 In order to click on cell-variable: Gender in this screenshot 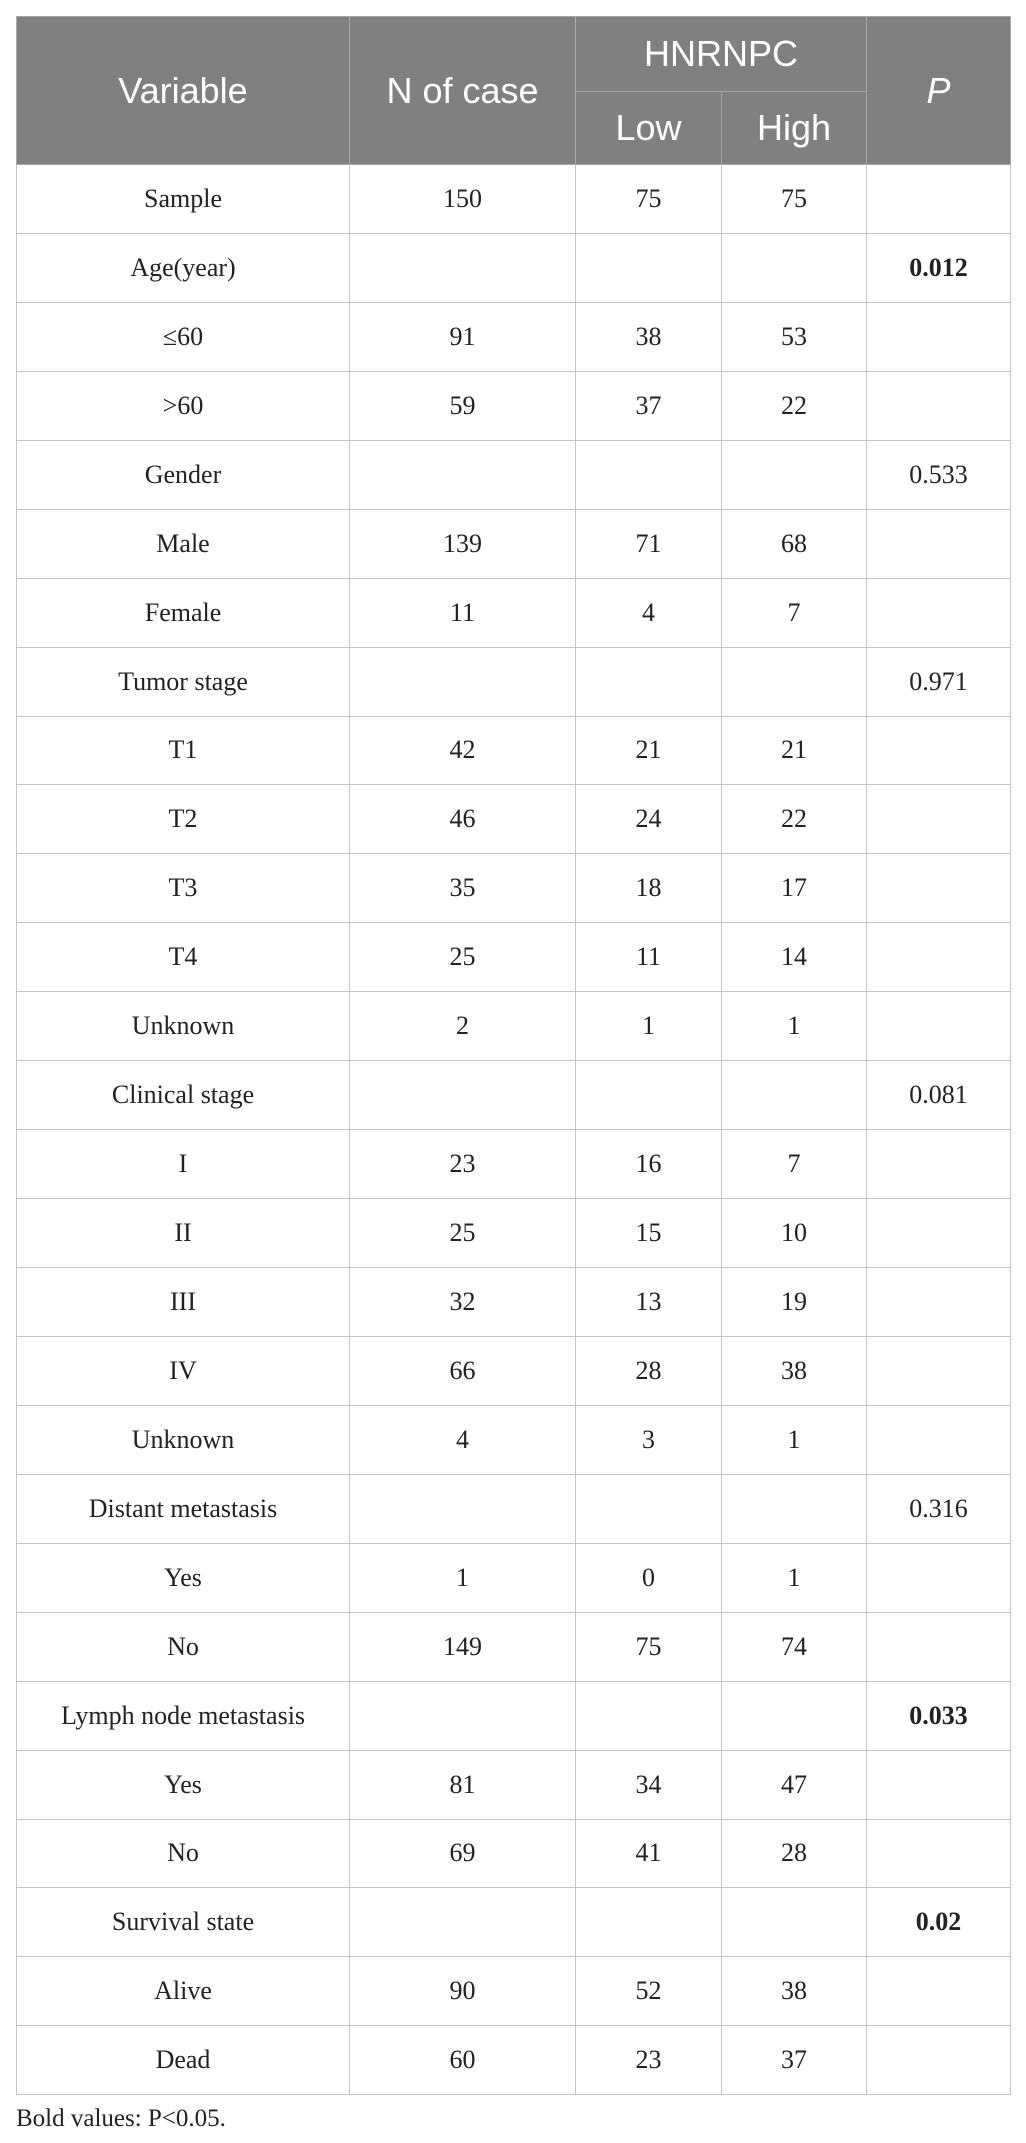, I will do `click(183, 474)`.